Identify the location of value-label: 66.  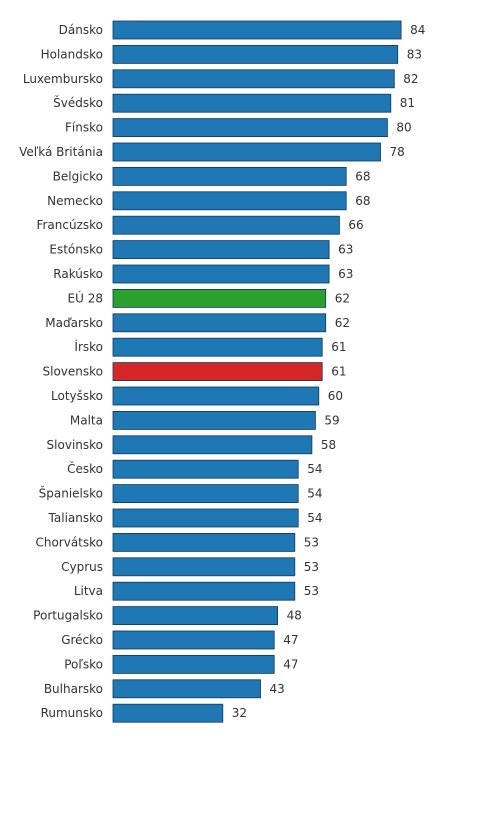
(355, 225).